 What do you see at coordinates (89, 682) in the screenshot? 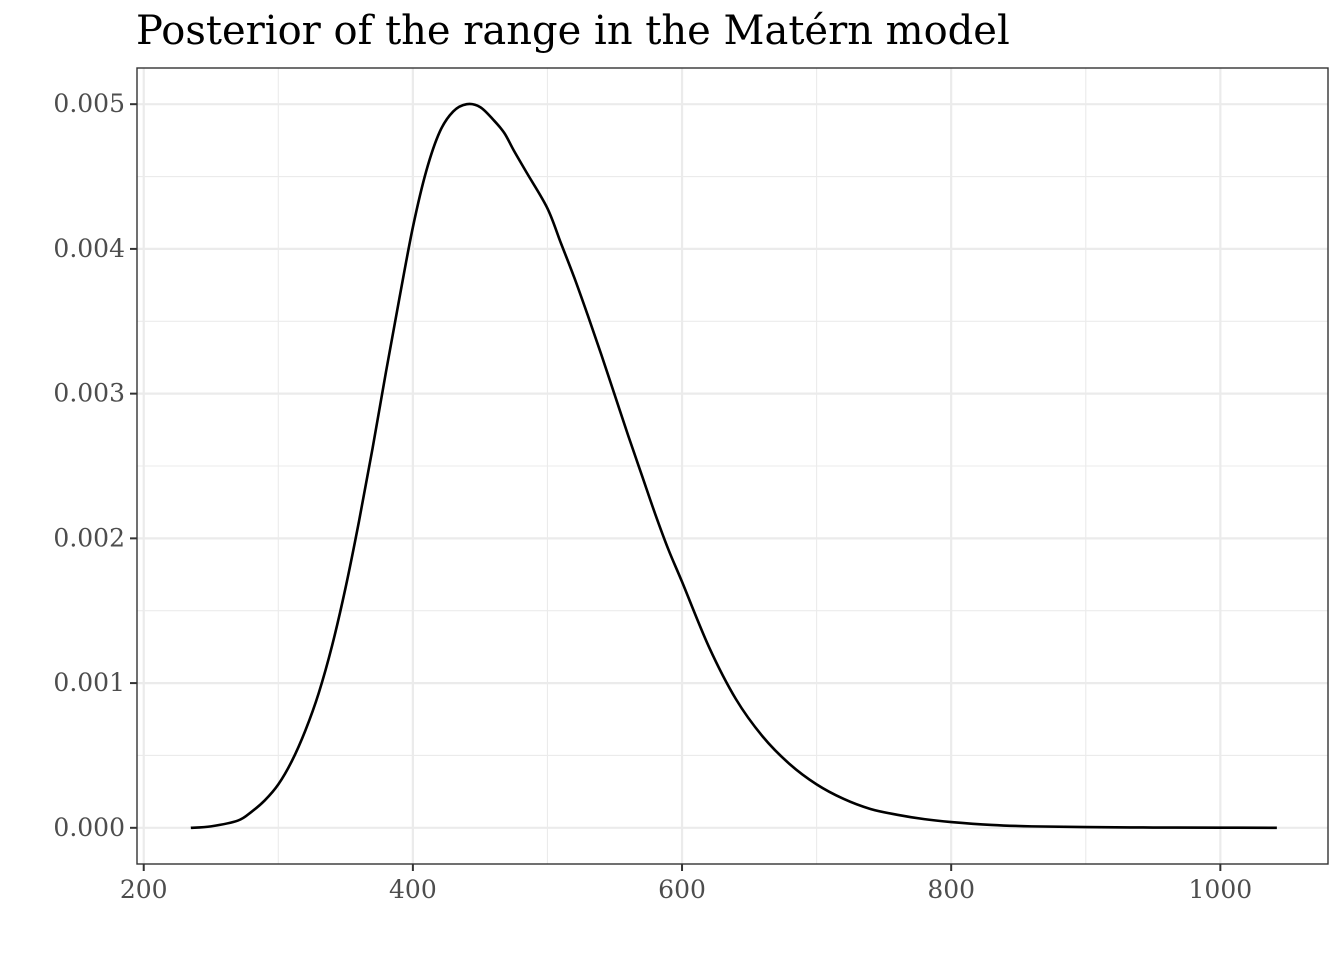
I see `y-tick-label: 0.001` at bounding box center [89, 682].